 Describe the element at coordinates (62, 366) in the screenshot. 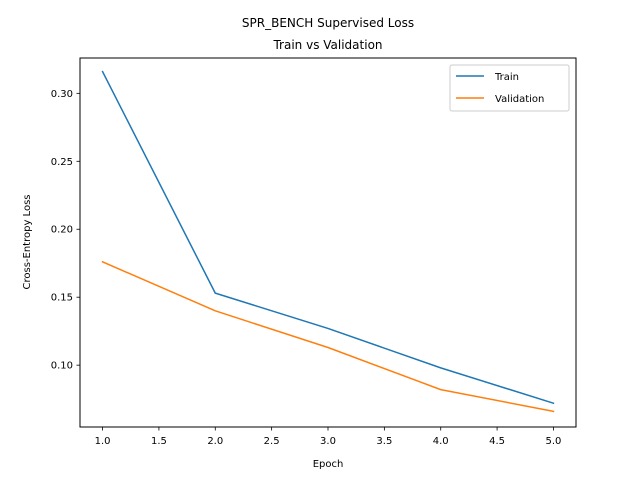

I see `y-tick-label: 0.10` at that location.